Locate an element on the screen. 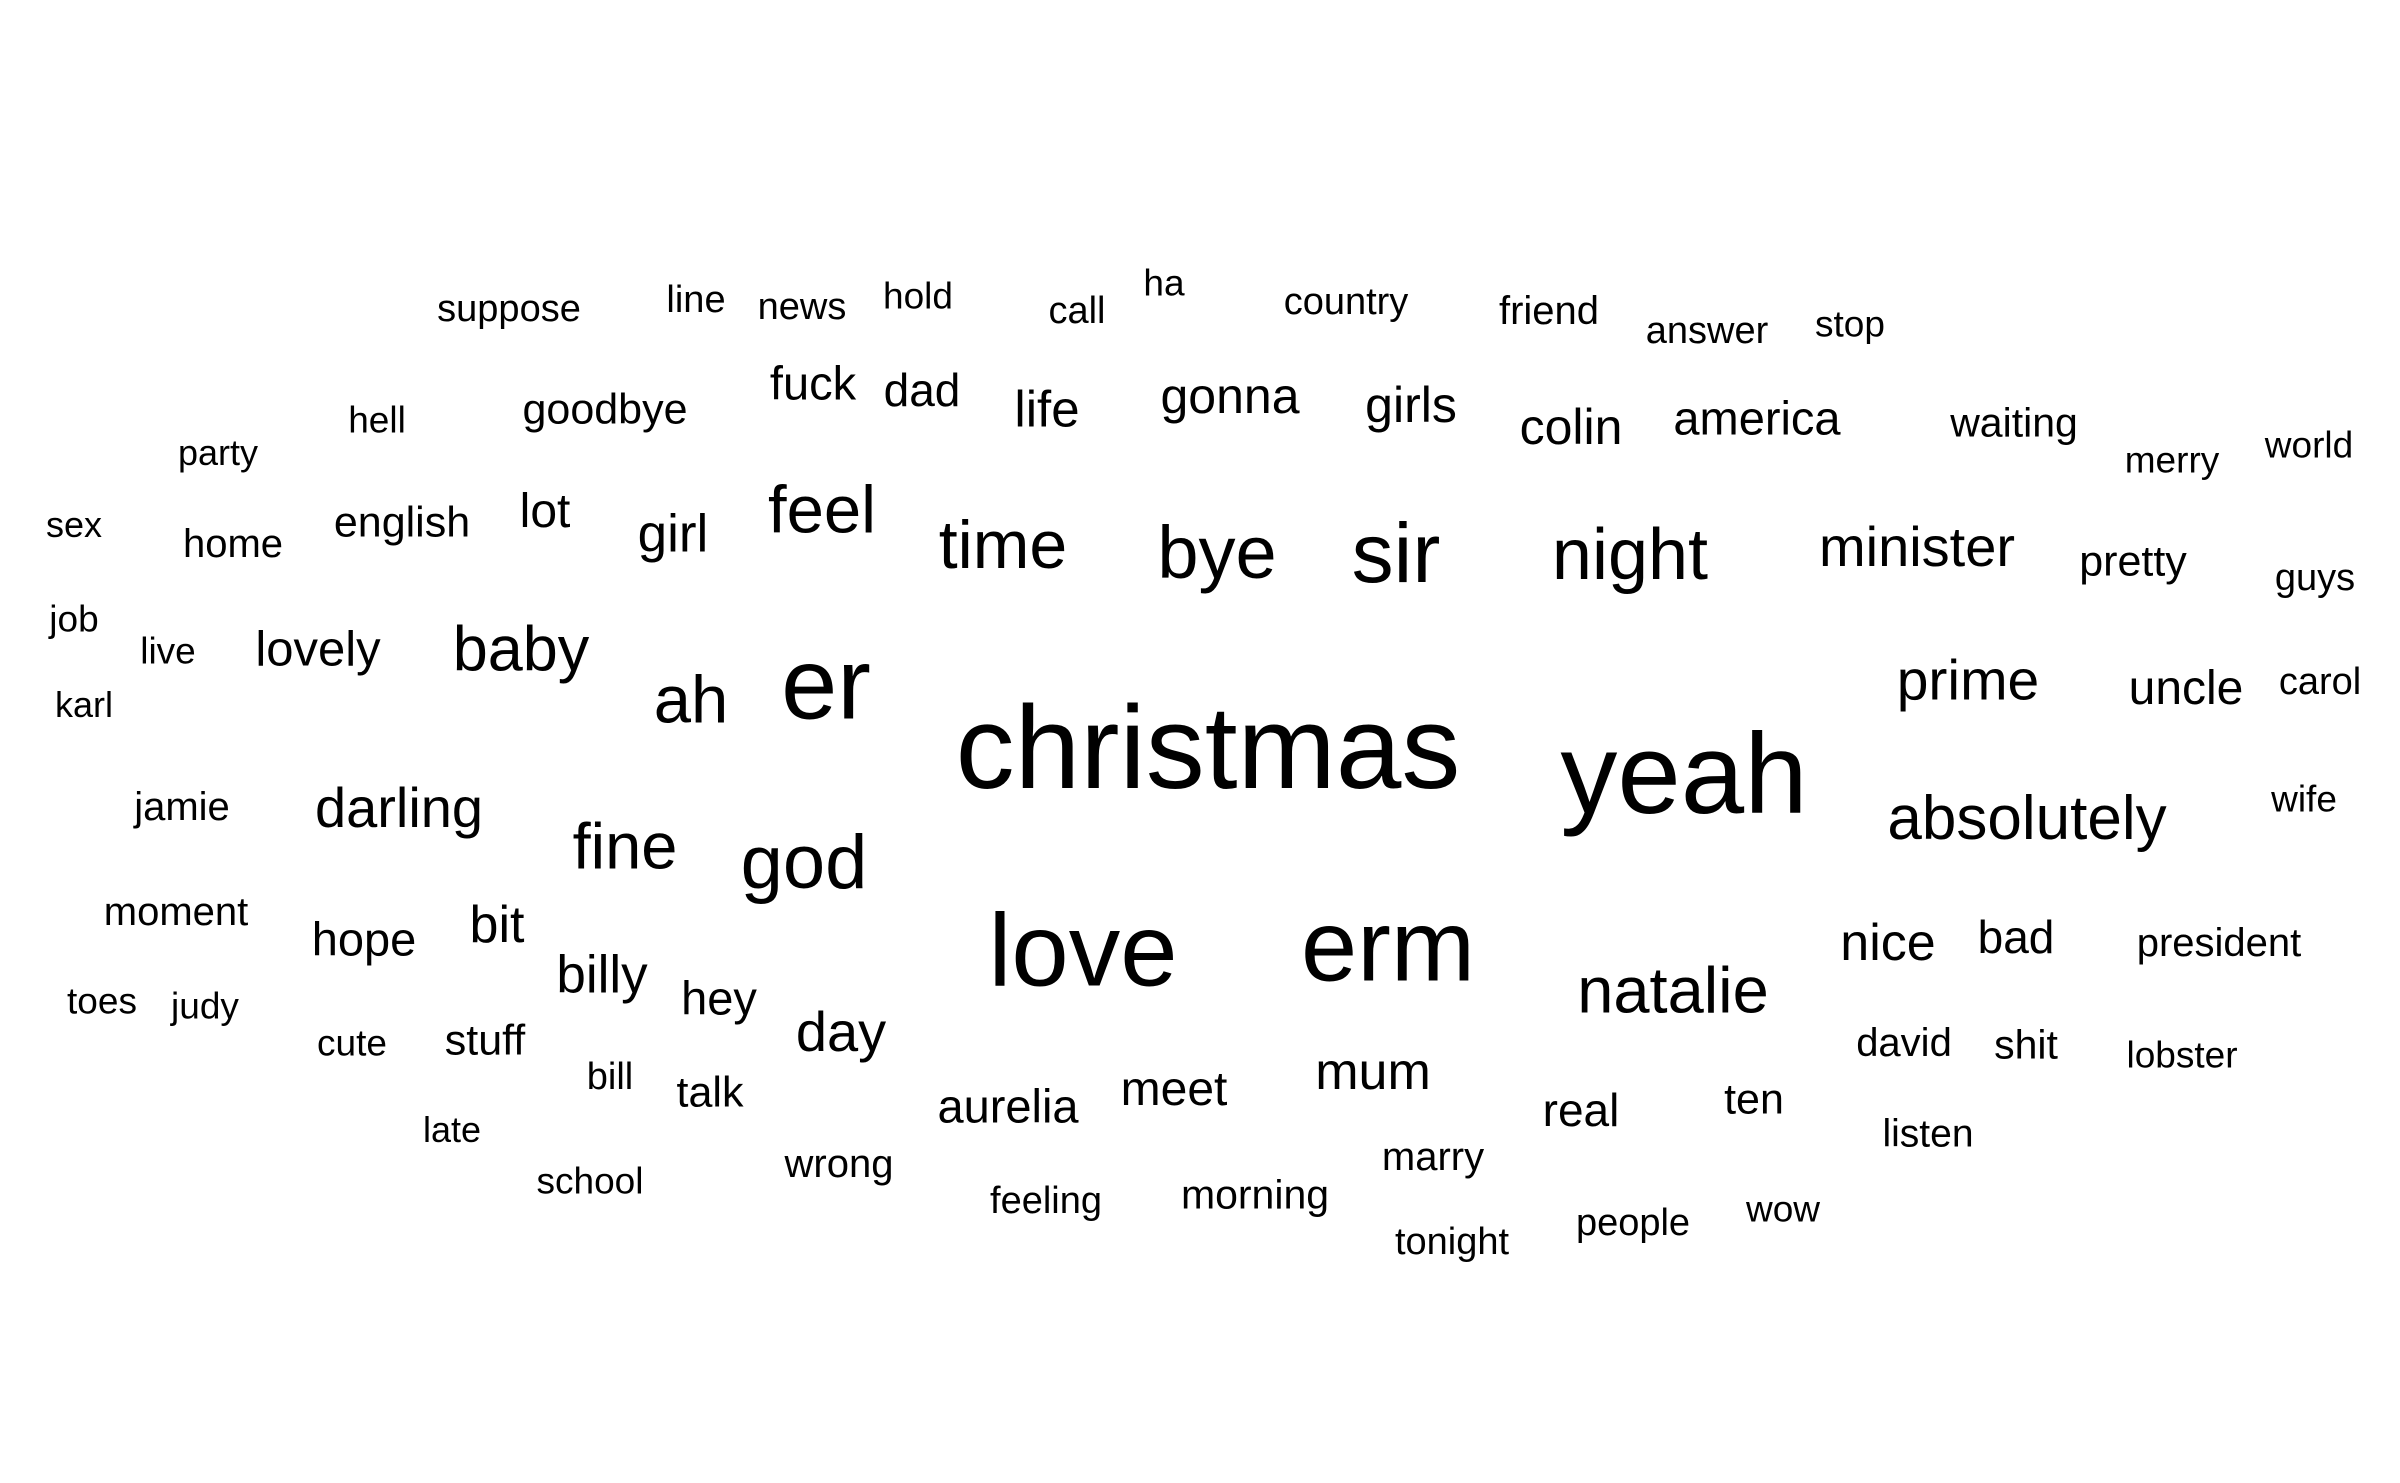  word-jamie: jamie is located at coordinates (182, 807).